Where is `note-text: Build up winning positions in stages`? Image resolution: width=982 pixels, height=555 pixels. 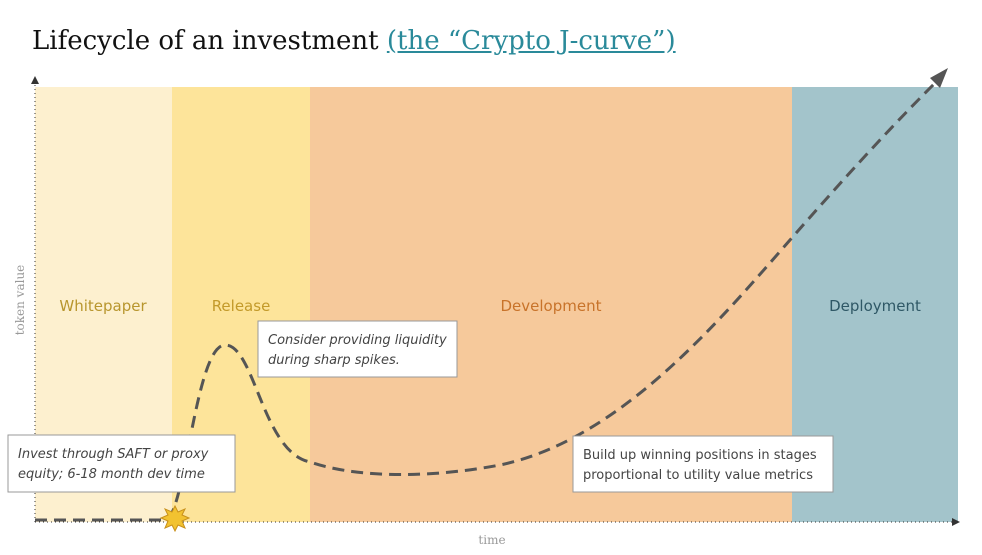
note-text: Build up winning positions in stages is located at coordinates (700, 455).